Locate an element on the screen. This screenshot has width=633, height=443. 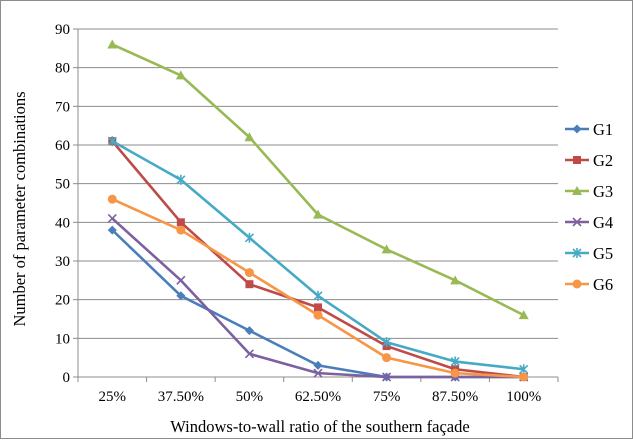
legend: G1 G2 G3 G4 G5 G6 is located at coordinates (589, 207).